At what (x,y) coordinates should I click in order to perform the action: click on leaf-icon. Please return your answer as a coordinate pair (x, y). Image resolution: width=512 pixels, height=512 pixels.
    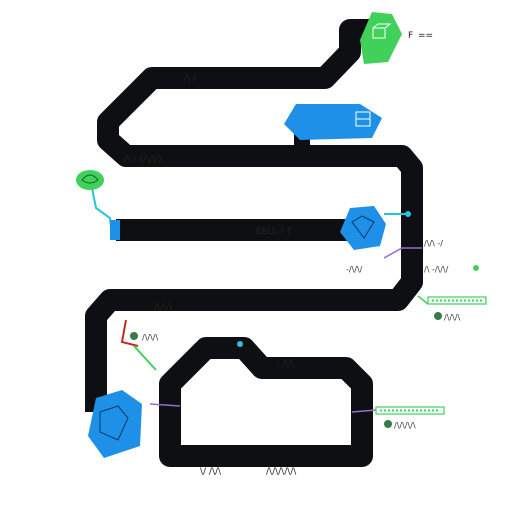
    Looking at the image, I should click on (90, 179).